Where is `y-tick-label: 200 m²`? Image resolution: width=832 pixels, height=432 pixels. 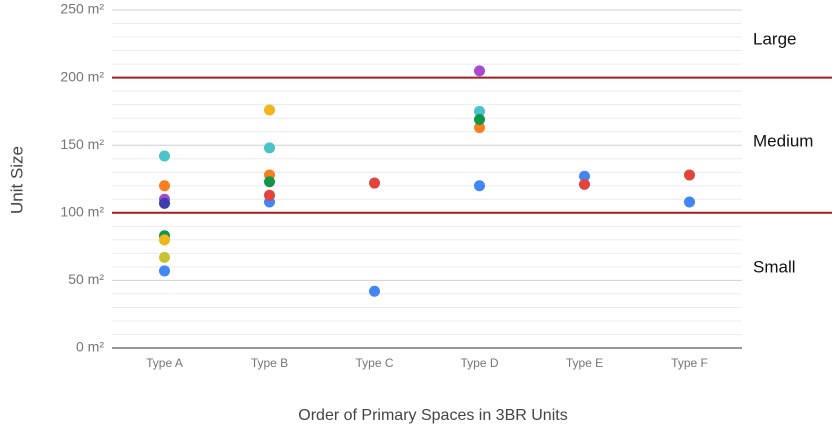 y-tick-label: 200 m² is located at coordinates (82, 76).